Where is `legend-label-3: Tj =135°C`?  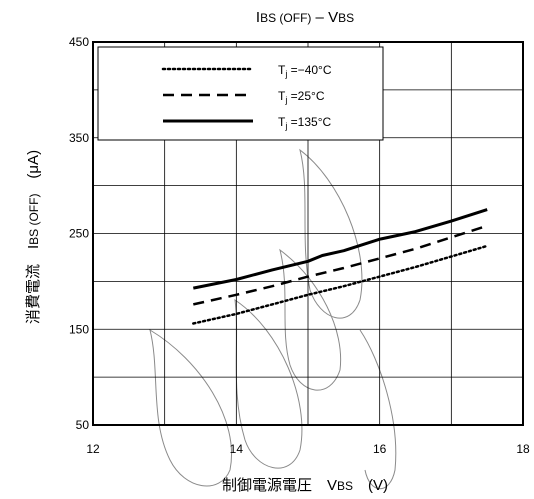
legend-label-3: Tj =135°C is located at coordinates (305, 123).